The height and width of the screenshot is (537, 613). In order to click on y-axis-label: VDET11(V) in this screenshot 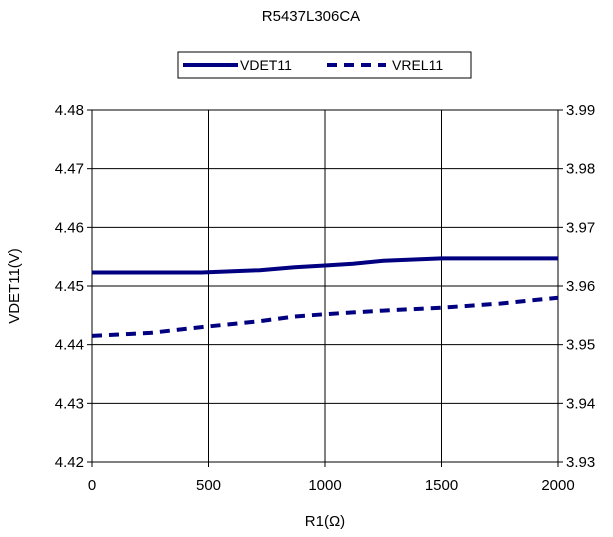, I will do `click(14, 286)`.